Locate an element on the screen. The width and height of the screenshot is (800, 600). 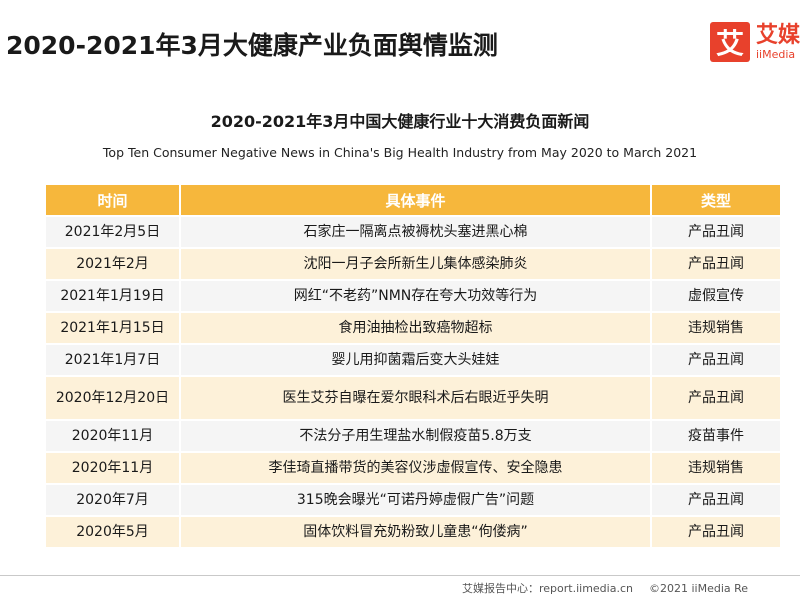
cell-date: 2021年2月 is located at coordinates (113, 263).